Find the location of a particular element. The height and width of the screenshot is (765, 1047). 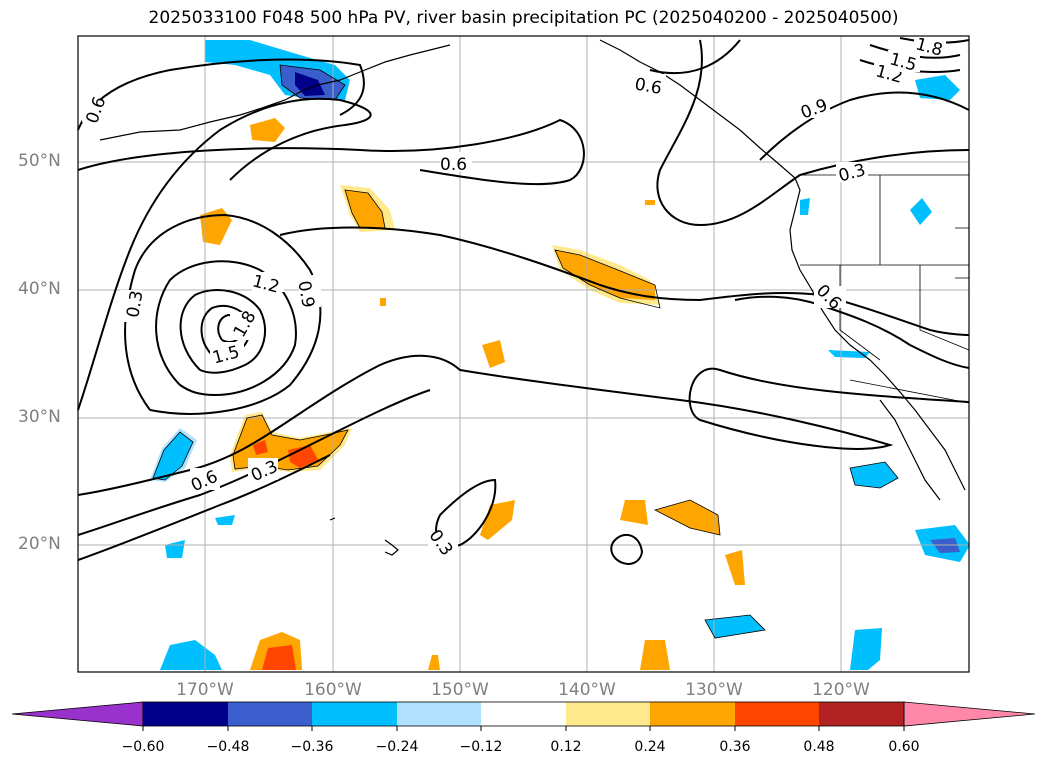

shade-red-bottom is located at coordinates (279, 657).